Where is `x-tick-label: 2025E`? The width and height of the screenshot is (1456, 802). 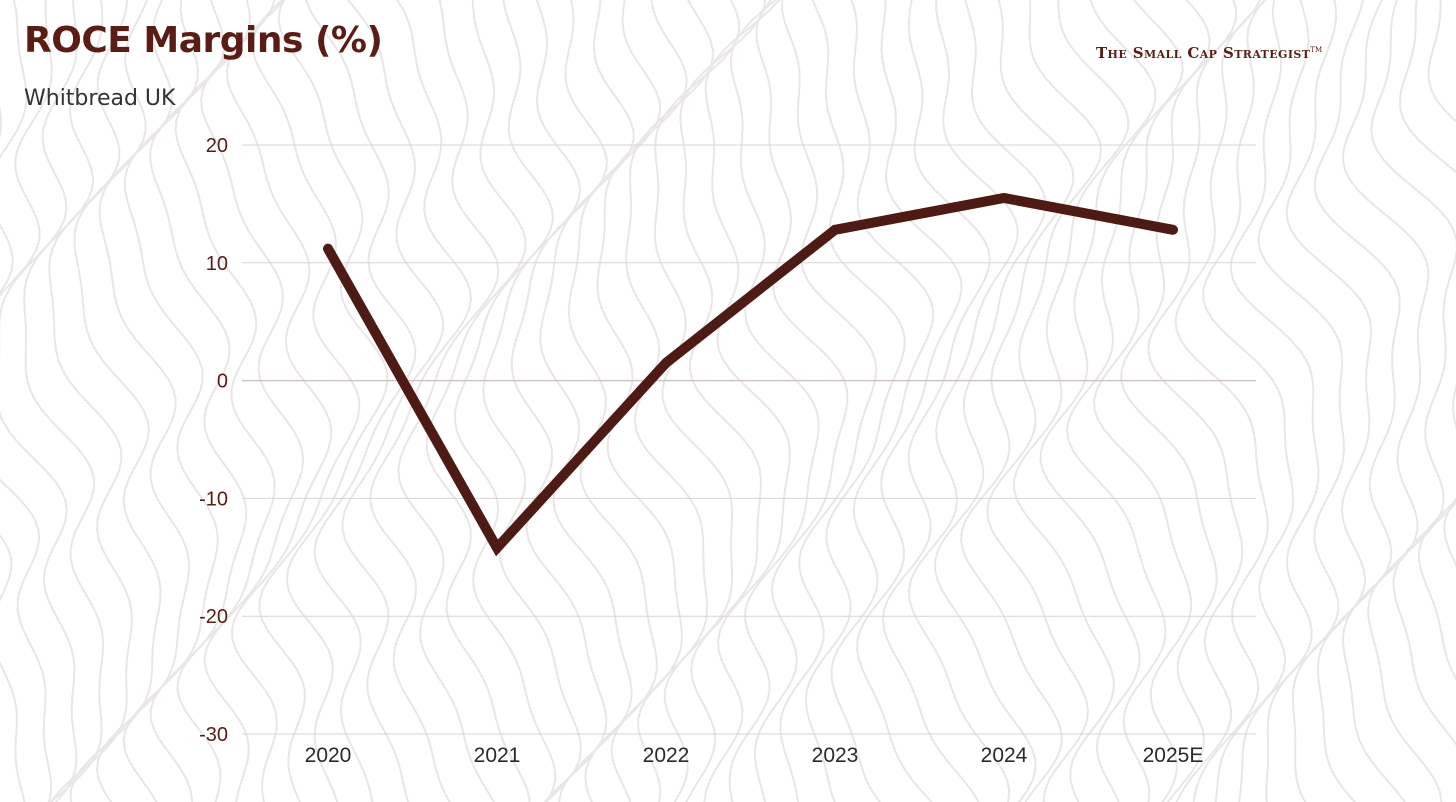
x-tick-label: 2025E is located at coordinates (1173, 755).